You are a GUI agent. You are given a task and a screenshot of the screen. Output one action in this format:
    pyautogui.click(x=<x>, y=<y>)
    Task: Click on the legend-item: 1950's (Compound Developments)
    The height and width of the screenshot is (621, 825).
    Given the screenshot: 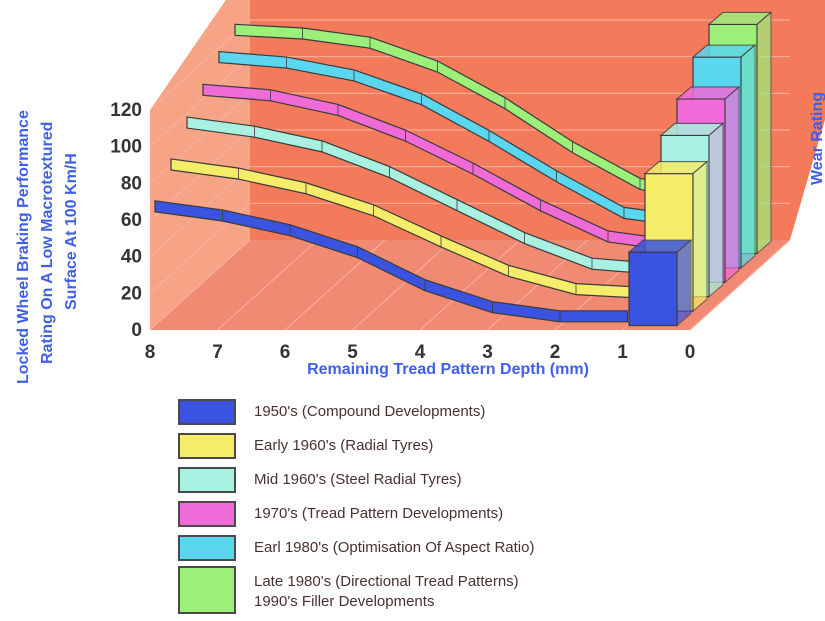 What is the action you would take?
    pyautogui.click(x=413, y=413)
    